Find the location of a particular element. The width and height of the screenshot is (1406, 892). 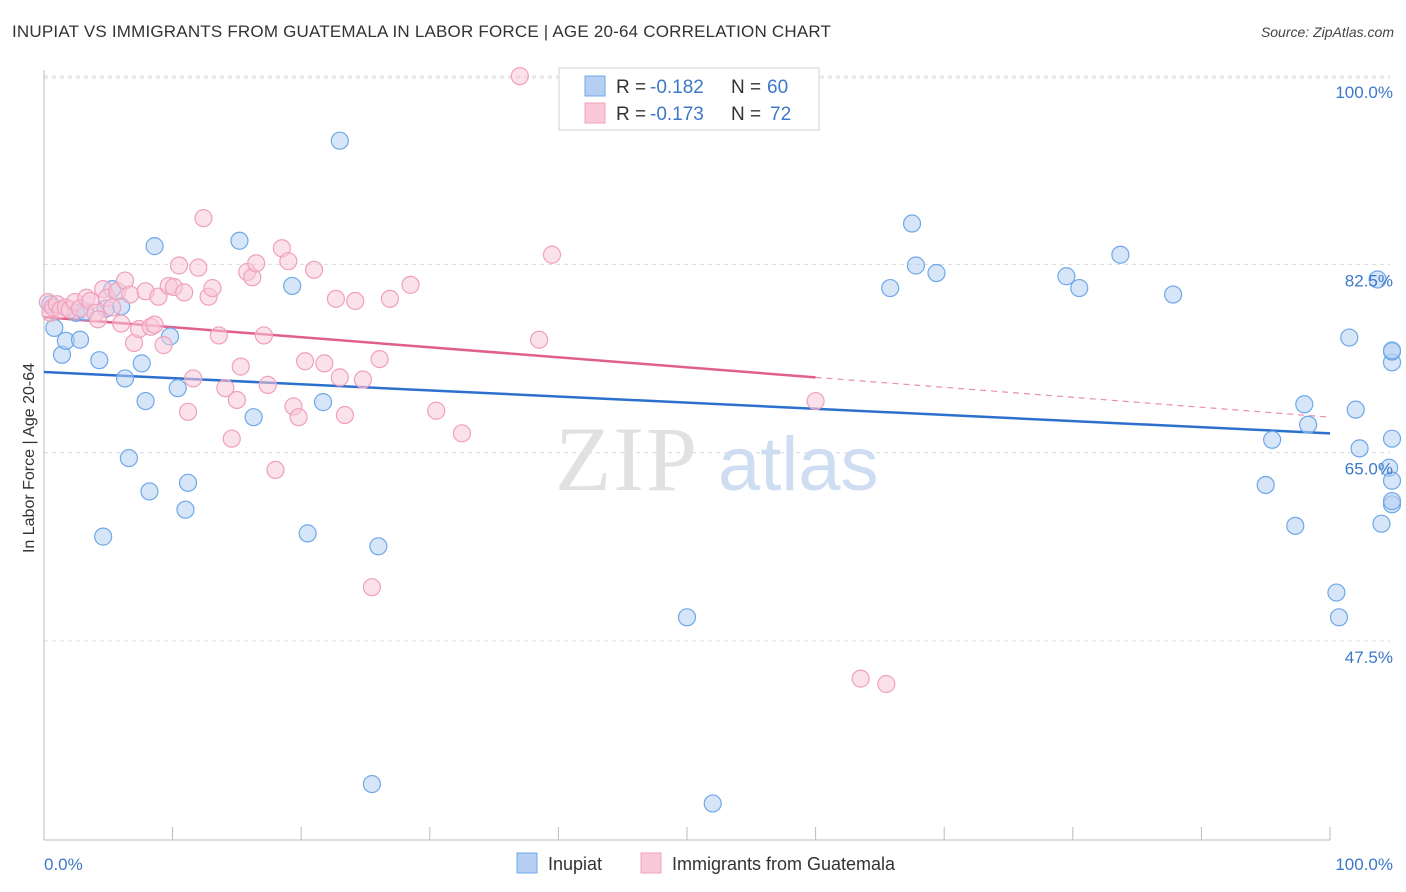

trend-line-inupiat is located at coordinates (687, 402).